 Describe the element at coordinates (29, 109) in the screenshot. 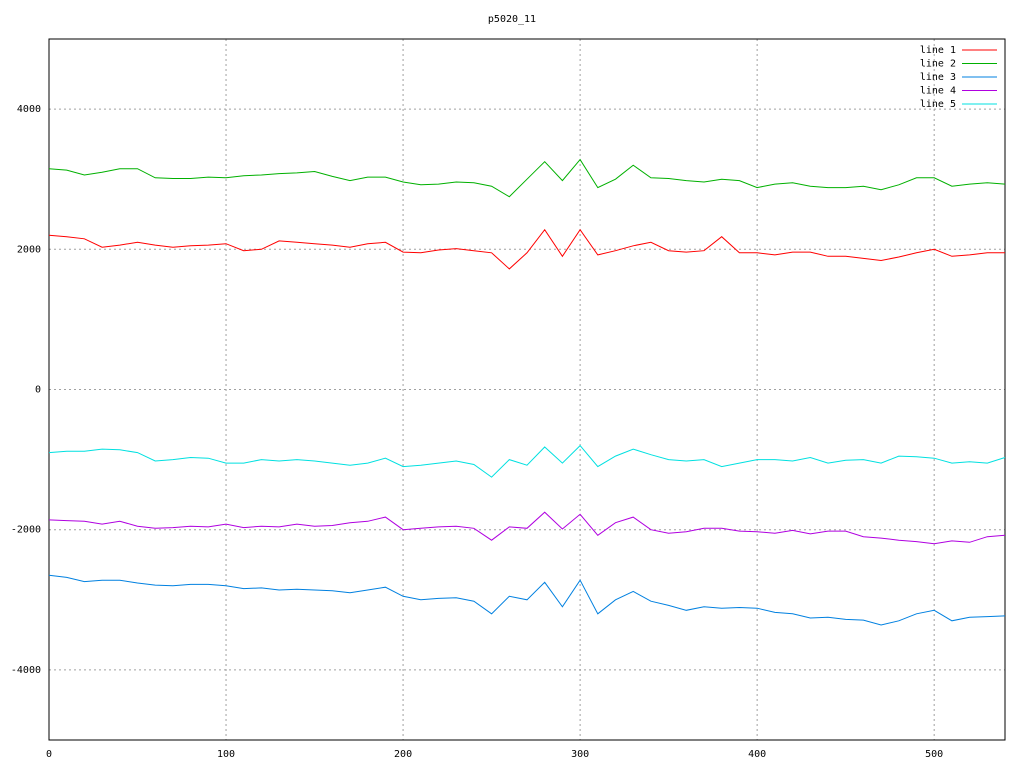

I see `y-tick-label: 4000` at that location.